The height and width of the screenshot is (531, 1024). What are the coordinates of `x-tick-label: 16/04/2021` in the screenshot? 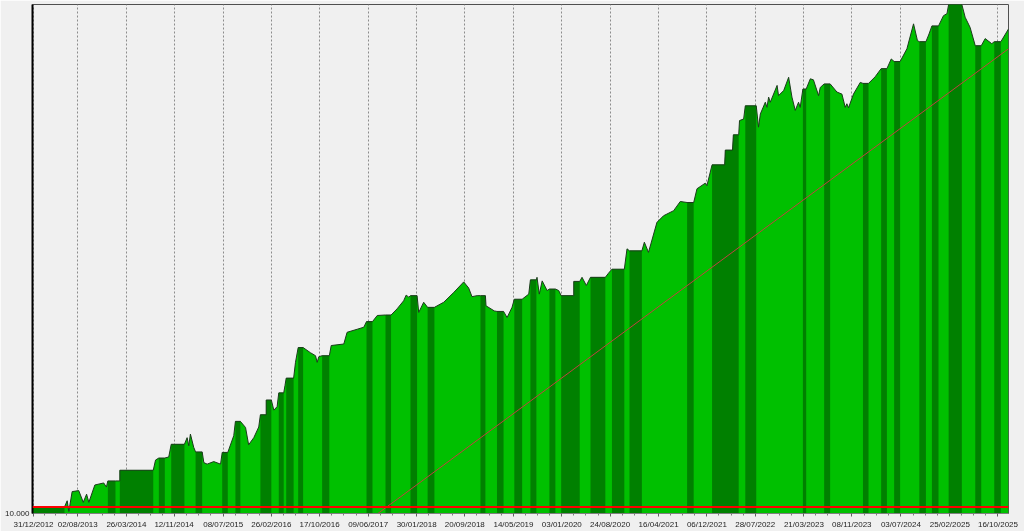 It's located at (659, 524).